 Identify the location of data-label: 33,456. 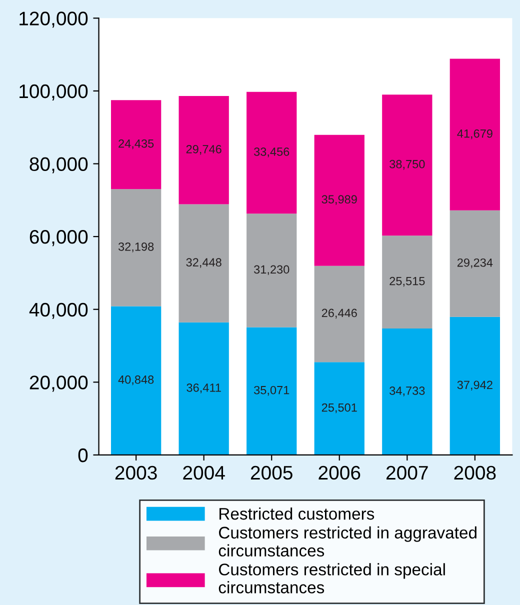
(272, 153).